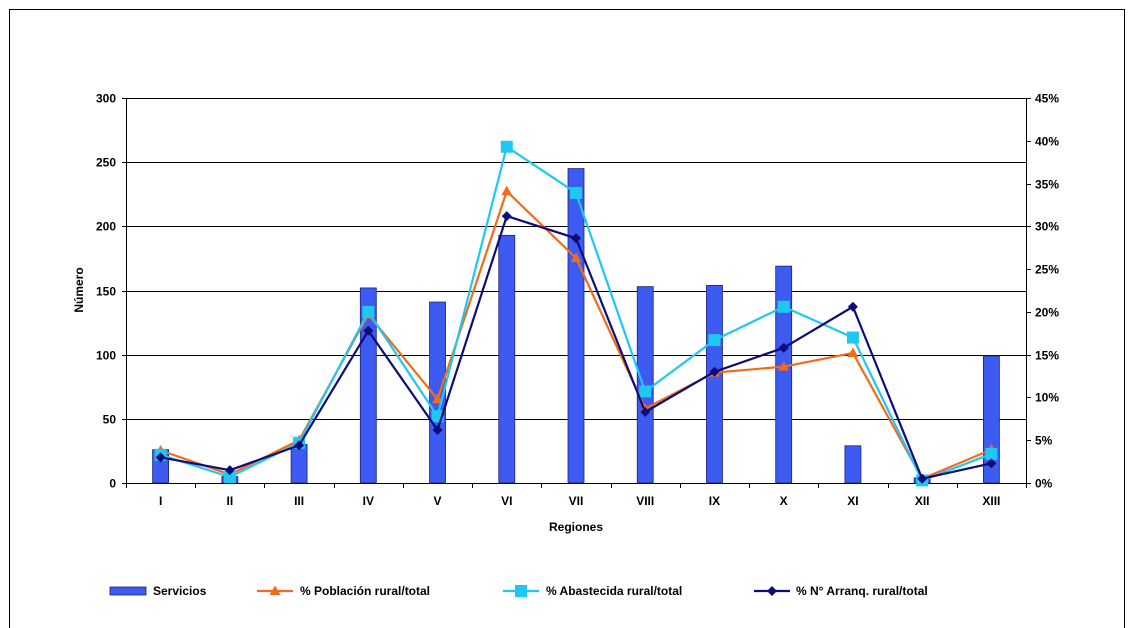 Image resolution: width=1134 pixels, height=628 pixels. Describe the element at coordinates (645, 501) in the screenshot. I see `x-axis-tick-label: VIII` at that location.